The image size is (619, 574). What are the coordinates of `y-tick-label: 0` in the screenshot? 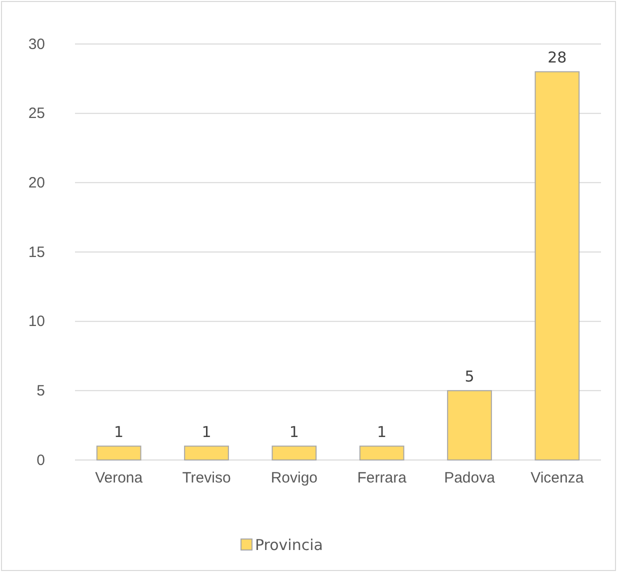 It's located at (40, 460).